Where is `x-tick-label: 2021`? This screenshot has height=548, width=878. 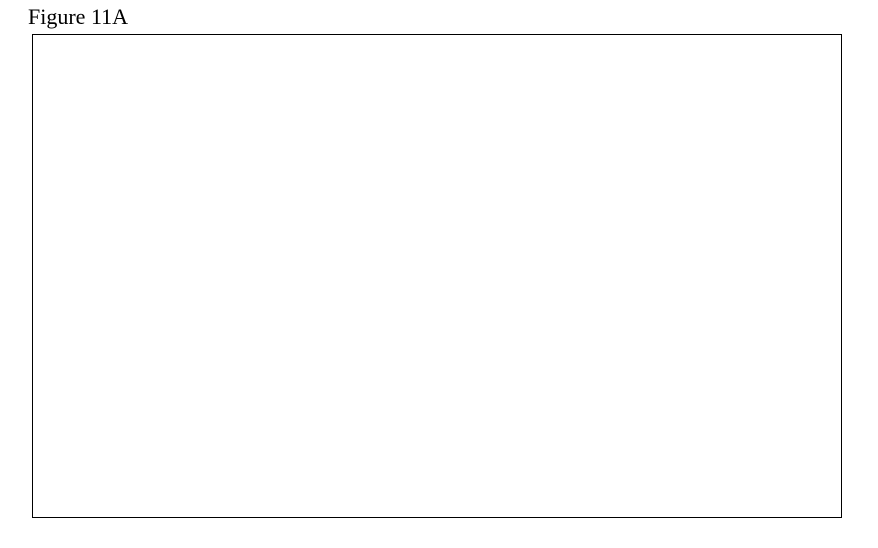 x-tick-label: 2021 is located at coordinates (315, 446).